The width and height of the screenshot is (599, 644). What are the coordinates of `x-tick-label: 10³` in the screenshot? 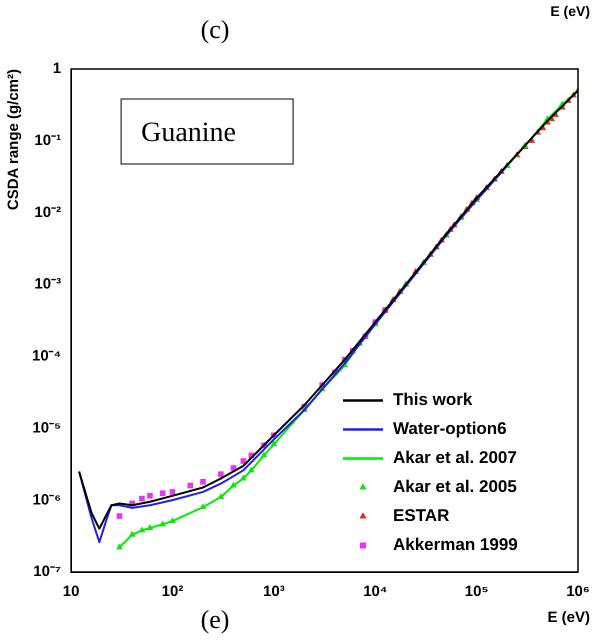 It's located at (274, 591).